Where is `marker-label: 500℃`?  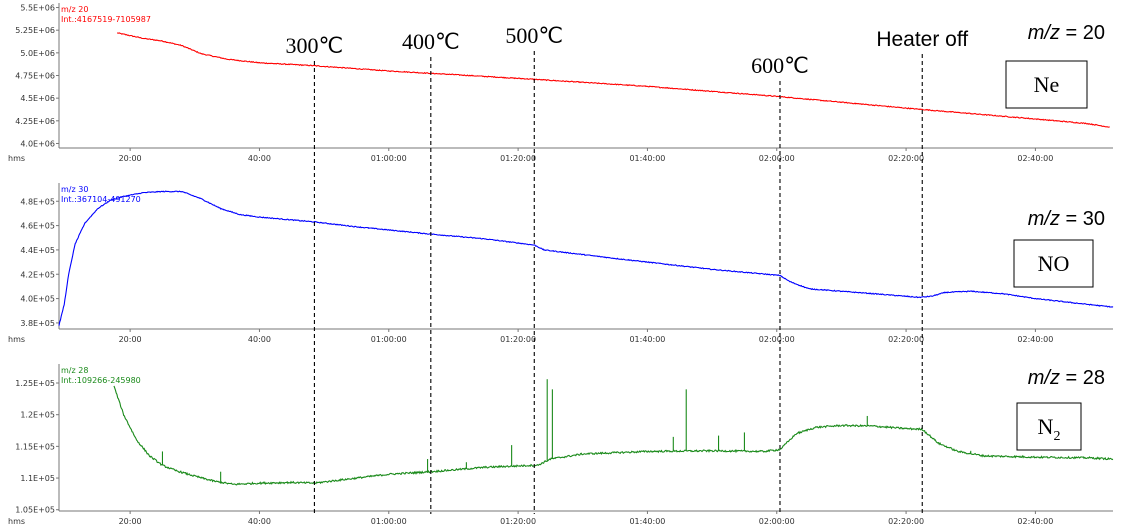 marker-label: 500℃ is located at coordinates (534, 35).